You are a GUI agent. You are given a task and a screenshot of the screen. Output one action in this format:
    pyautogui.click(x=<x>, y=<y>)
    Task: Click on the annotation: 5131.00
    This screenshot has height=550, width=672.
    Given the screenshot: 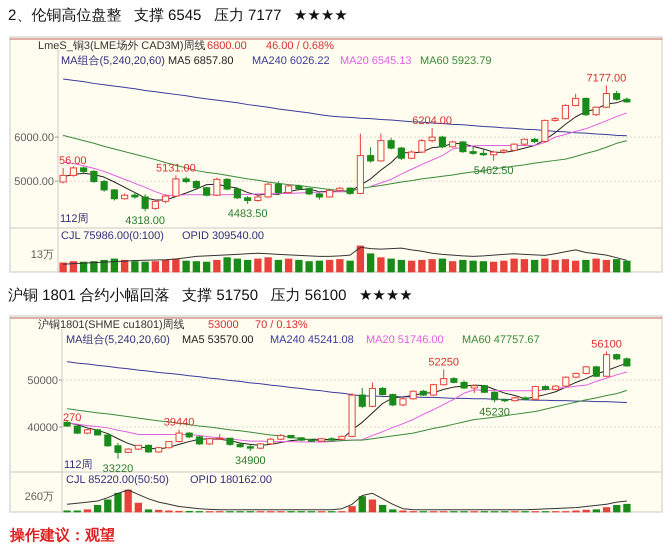 What is the action you would take?
    pyautogui.click(x=176, y=168)
    